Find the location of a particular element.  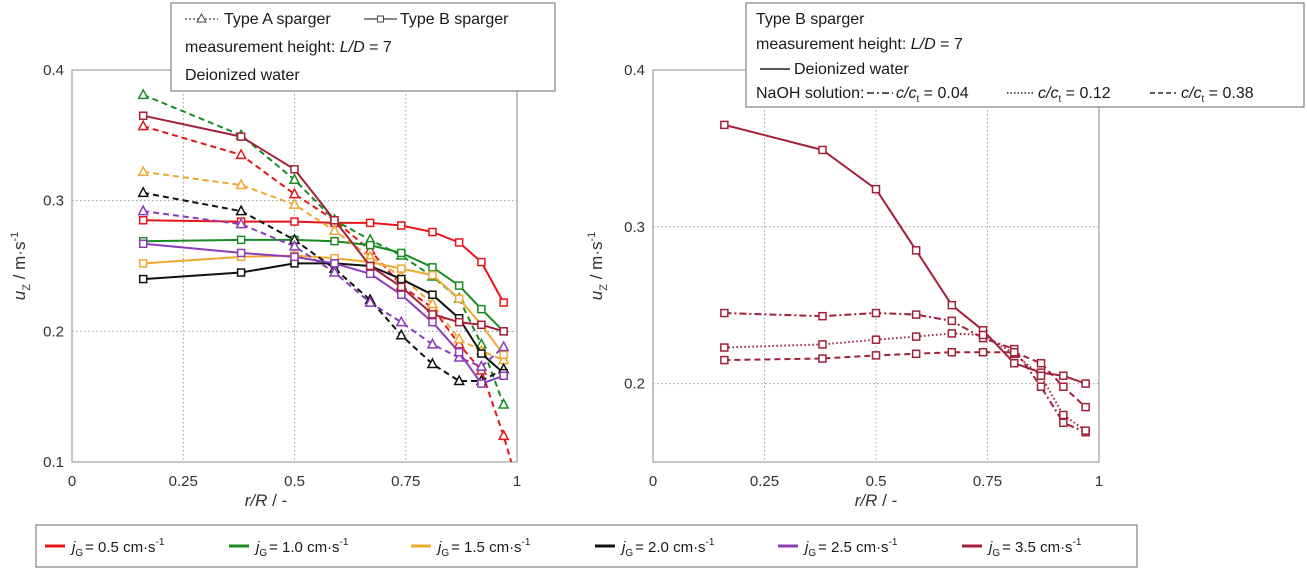

x-tick-label: 0 is located at coordinates (72, 481).